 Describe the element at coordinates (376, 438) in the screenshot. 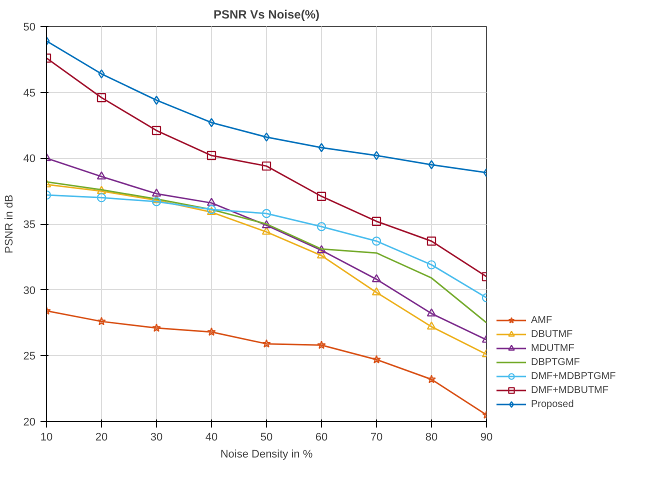

I see `x-tick-label: 70` at that location.